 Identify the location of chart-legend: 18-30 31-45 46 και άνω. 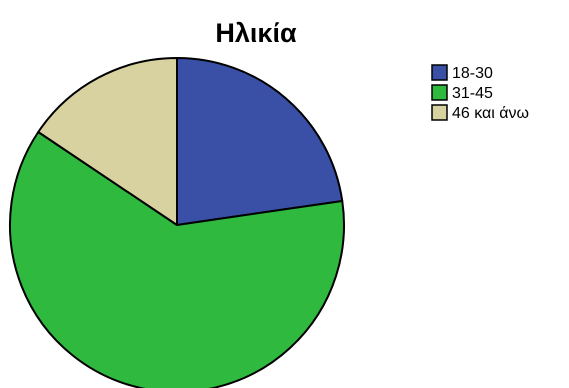
(480, 93).